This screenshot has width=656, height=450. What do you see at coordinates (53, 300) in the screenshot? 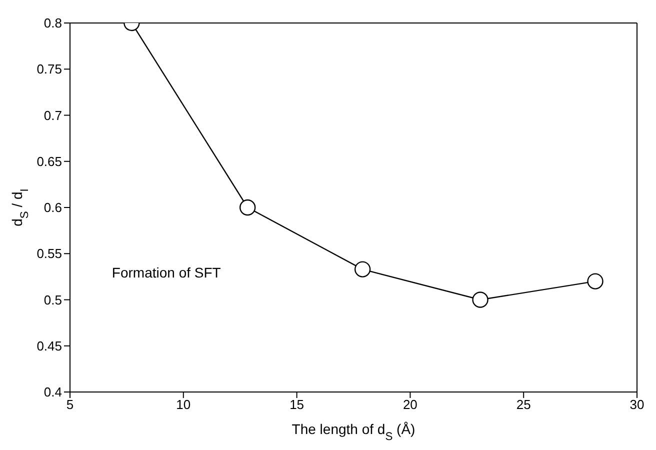
I see `y-tick-label: 0.5` at bounding box center [53, 300].